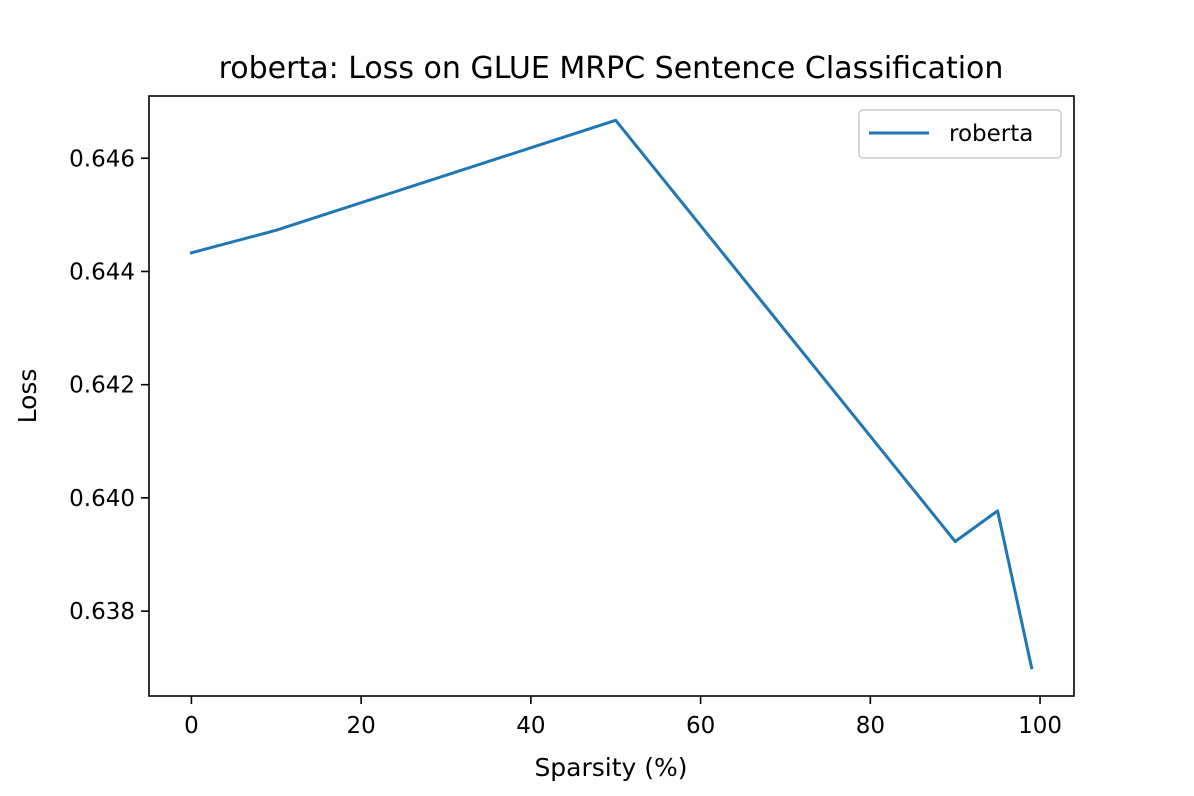 The image size is (1194, 796). I want to click on y-axis: 0.638 0.640 0.642 0.644 0.646, so click(109, 385).